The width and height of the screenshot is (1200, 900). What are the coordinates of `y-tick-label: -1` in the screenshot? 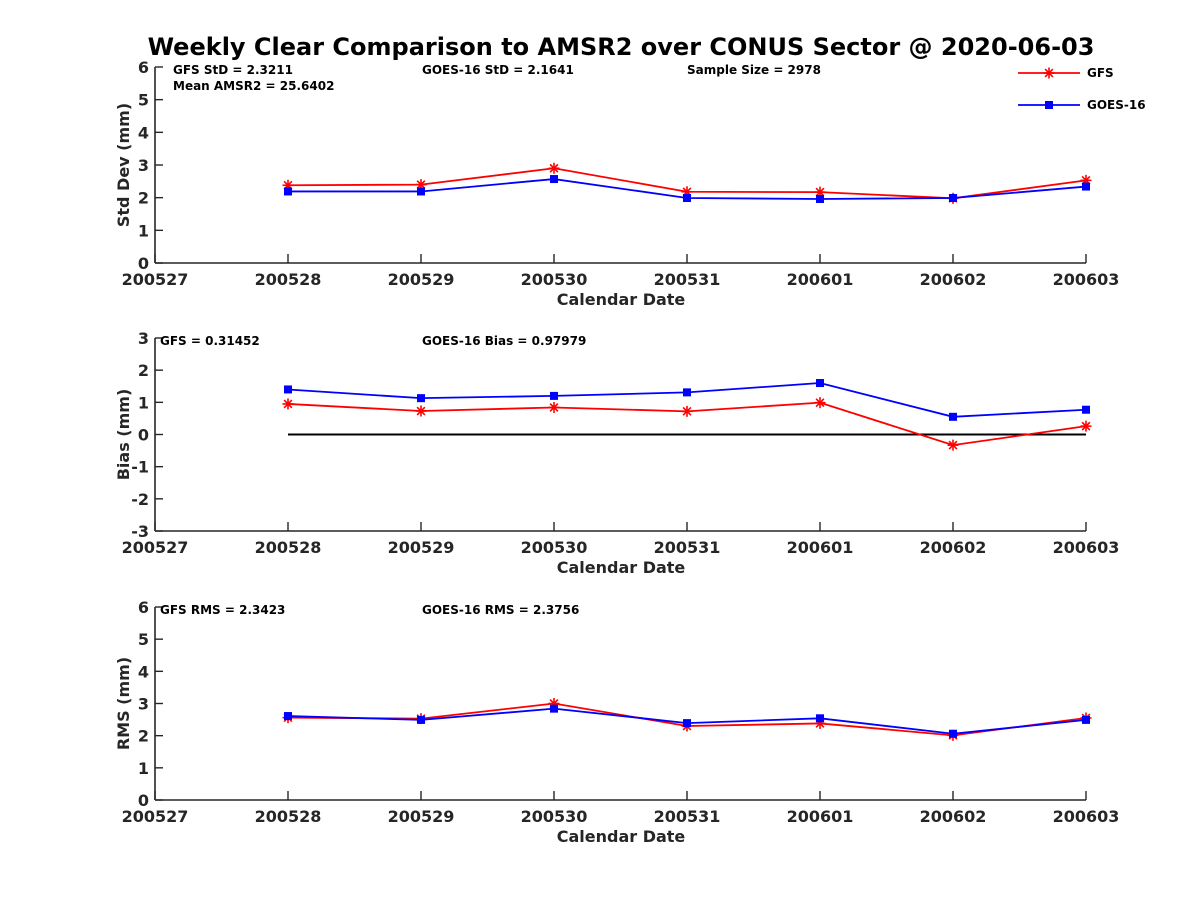 It's located at (140, 467).